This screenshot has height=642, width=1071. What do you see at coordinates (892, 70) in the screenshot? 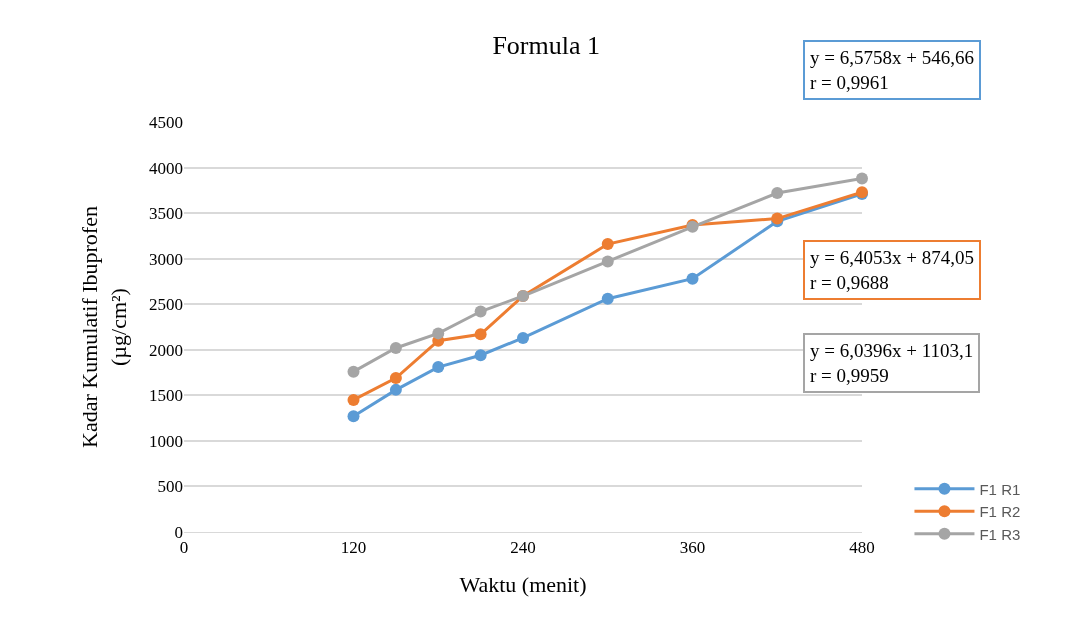
I see `text: y = 6,5758x + 546,66 r = 0,9961` at bounding box center [892, 70].